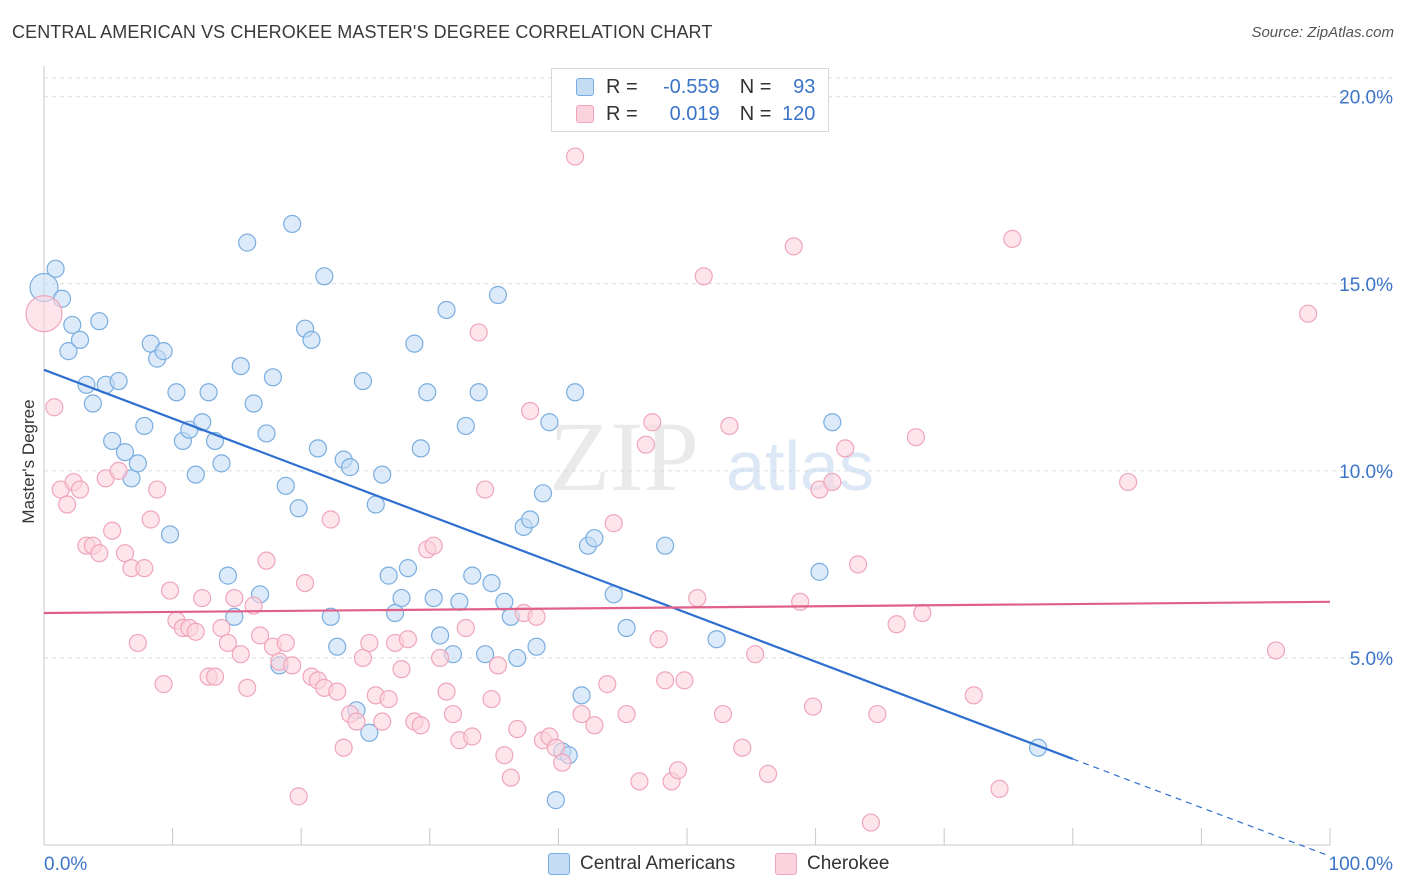  What do you see at coordinates (1371, 659) in the screenshot?
I see `y-tick-label: 5.0%` at bounding box center [1371, 659].